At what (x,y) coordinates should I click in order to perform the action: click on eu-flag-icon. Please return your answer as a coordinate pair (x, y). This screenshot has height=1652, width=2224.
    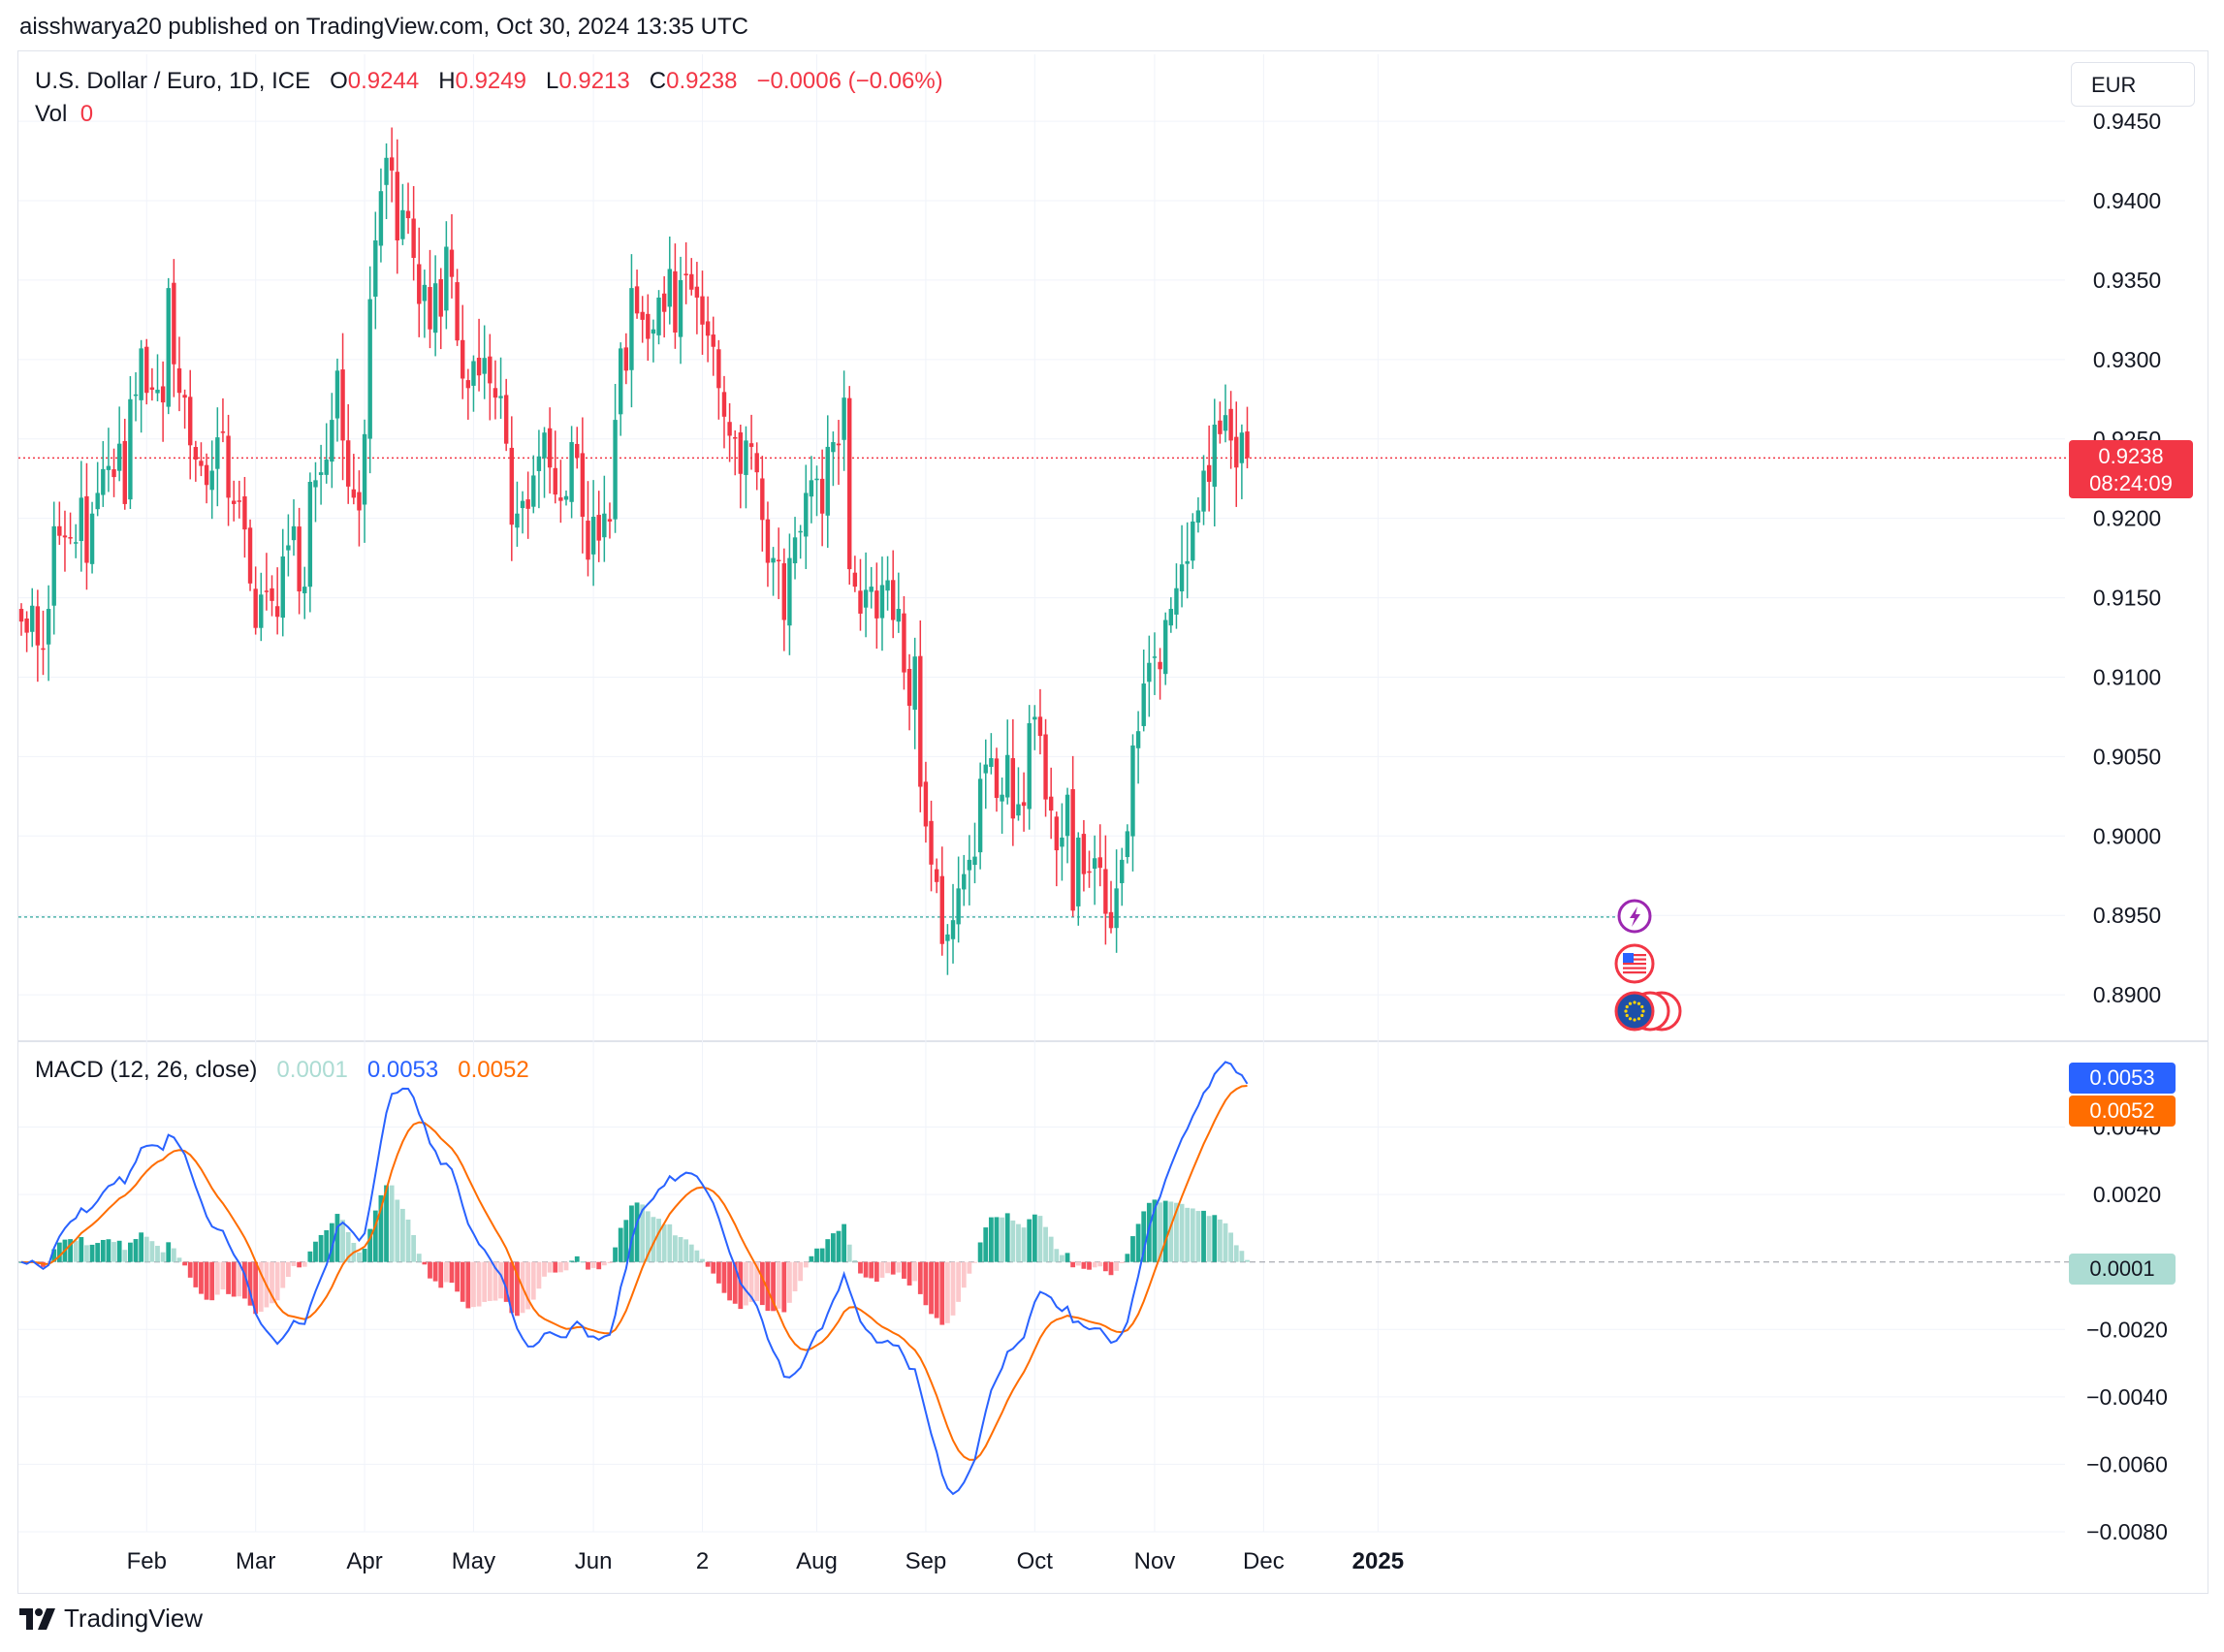
    Looking at the image, I should click on (1648, 1012).